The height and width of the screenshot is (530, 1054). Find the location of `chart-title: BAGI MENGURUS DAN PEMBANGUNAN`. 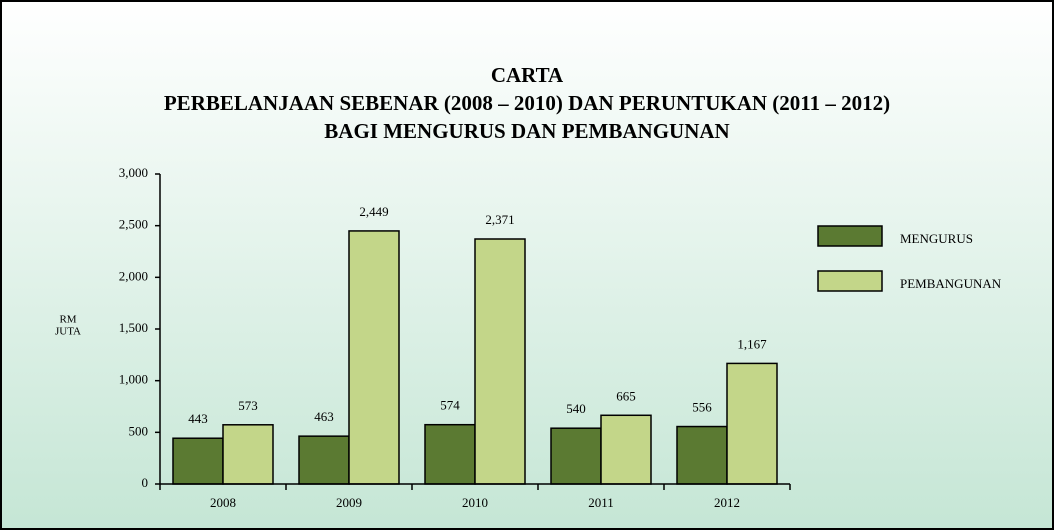

chart-title: BAGI MENGURUS DAN PEMBANGUNAN is located at coordinates (526, 131).